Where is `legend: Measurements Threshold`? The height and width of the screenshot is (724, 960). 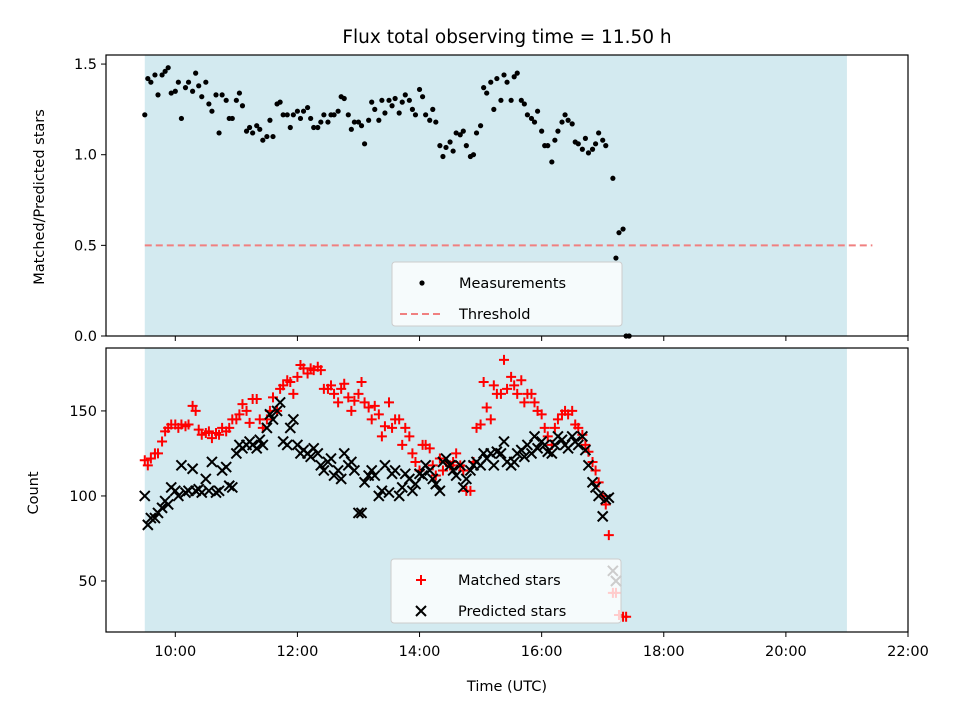
legend: Measurements Threshold is located at coordinates (507, 294).